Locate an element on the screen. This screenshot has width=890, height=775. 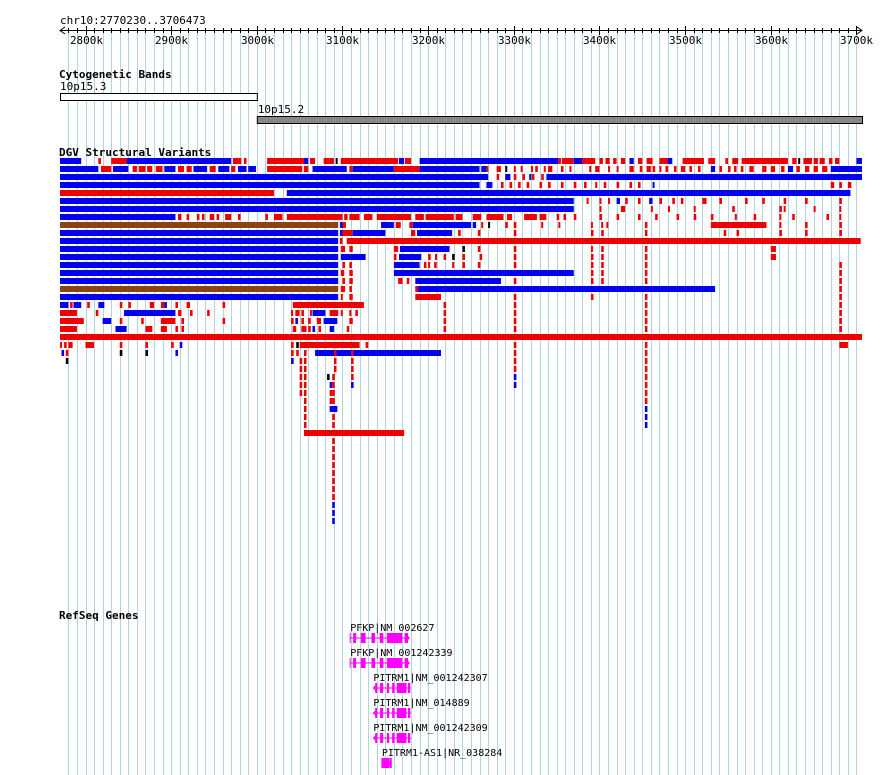
ruler-tick-label: 3400k is located at coordinates (599, 40).